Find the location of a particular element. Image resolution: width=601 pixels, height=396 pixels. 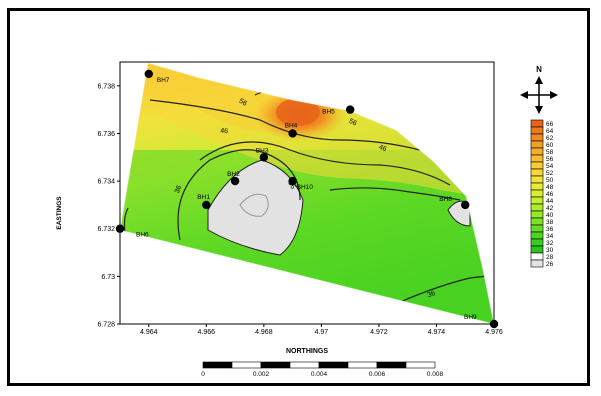

legend-label: 32 is located at coordinates (550, 243).